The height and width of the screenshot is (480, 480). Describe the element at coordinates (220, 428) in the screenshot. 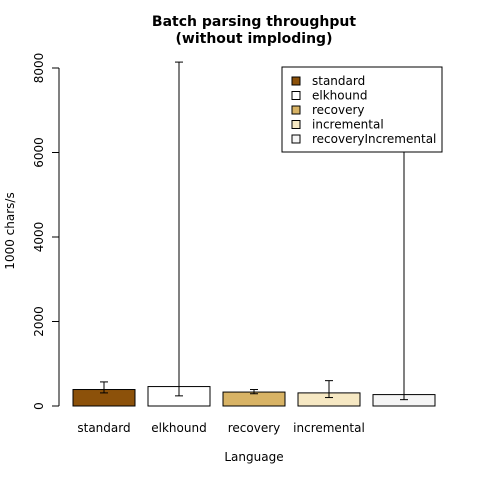

I see `category-labels: standard elkhound recovery incremental` at that location.